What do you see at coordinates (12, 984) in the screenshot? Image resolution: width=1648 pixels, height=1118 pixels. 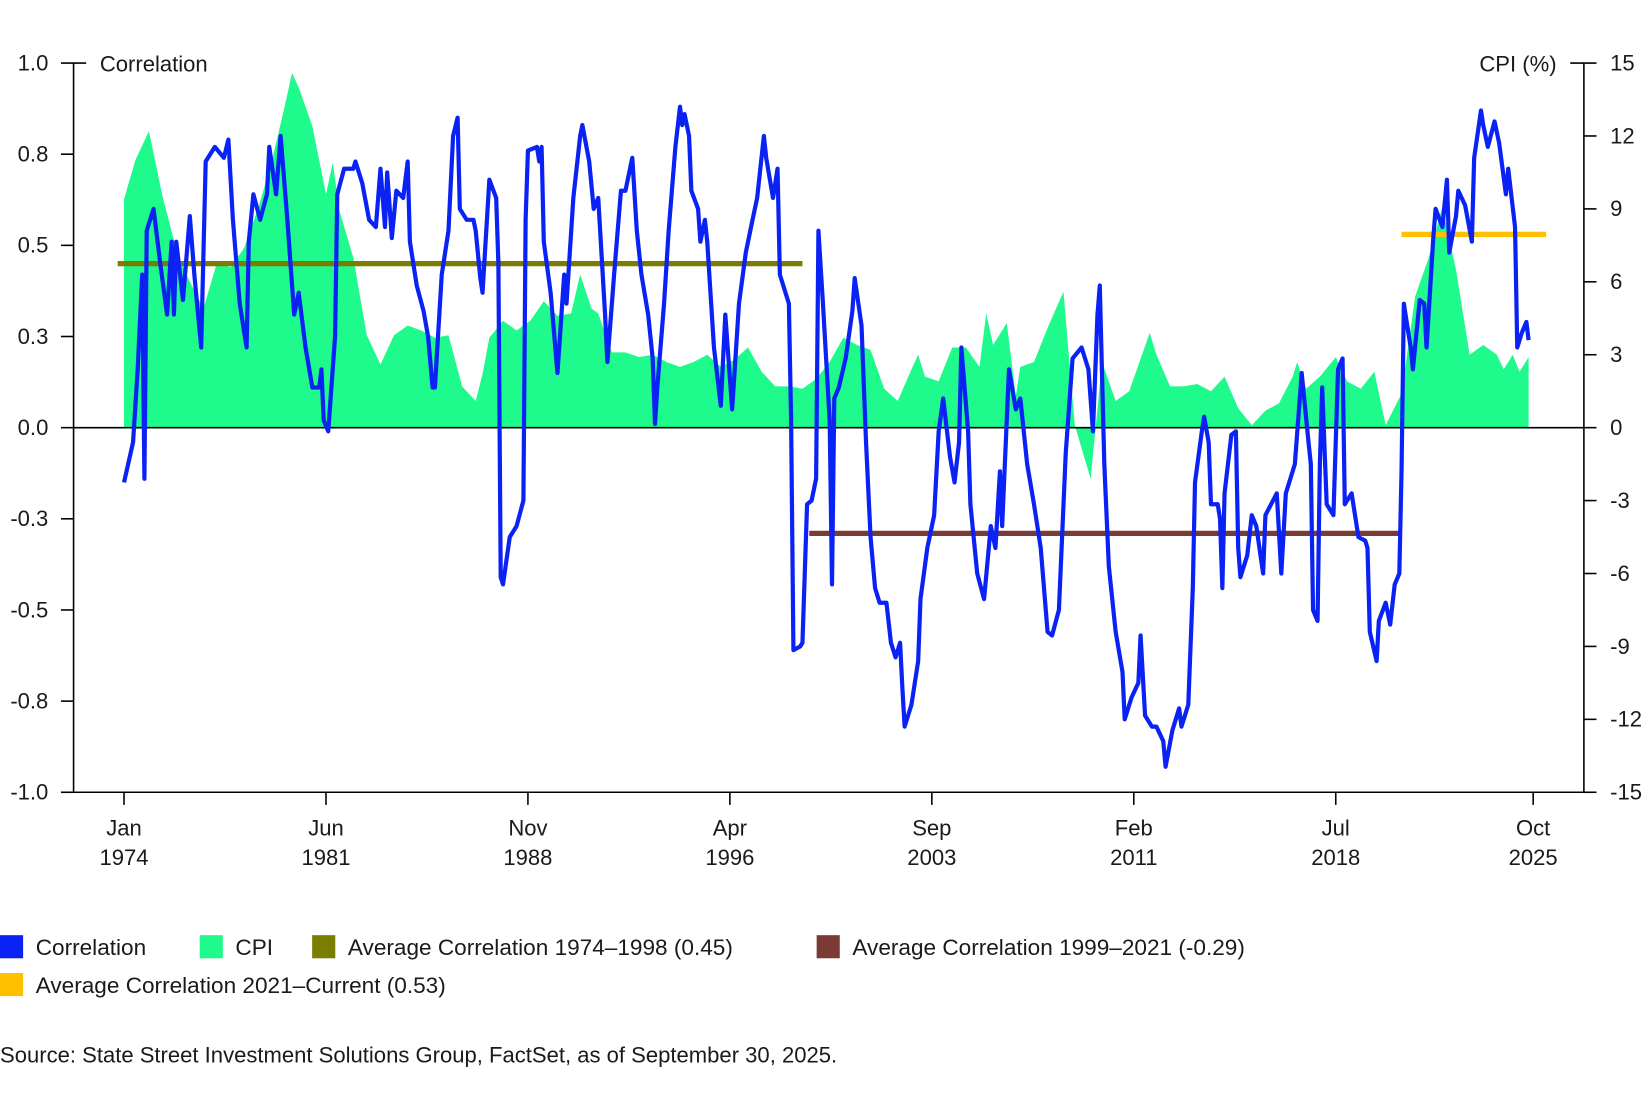 I see `legend-swatch-avg-2021-current` at bounding box center [12, 984].